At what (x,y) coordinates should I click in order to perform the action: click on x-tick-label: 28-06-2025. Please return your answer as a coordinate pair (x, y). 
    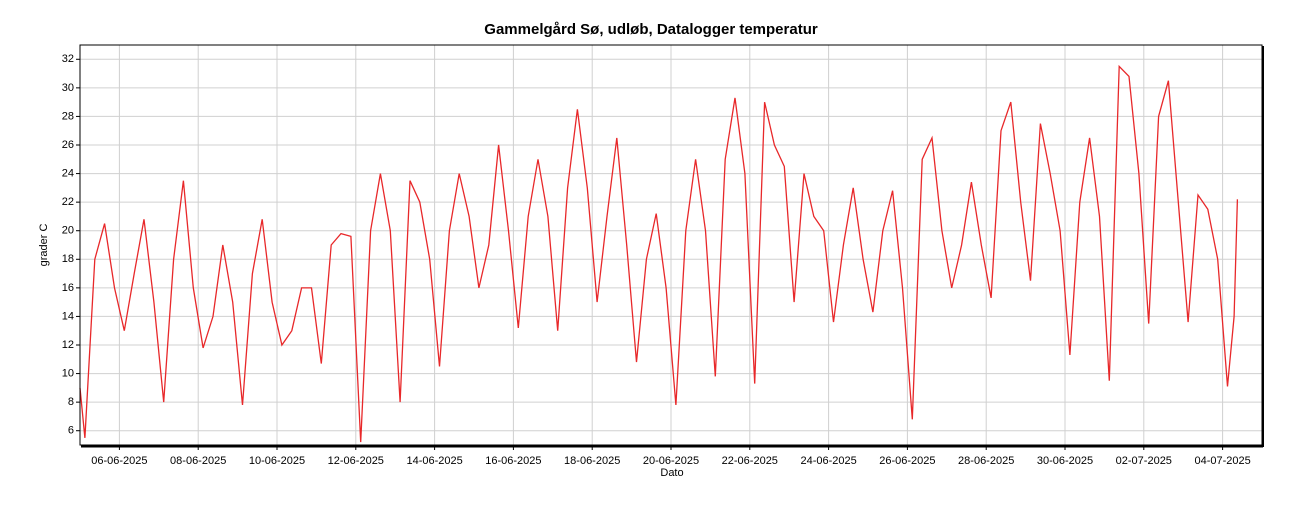
    Looking at the image, I should click on (986, 461).